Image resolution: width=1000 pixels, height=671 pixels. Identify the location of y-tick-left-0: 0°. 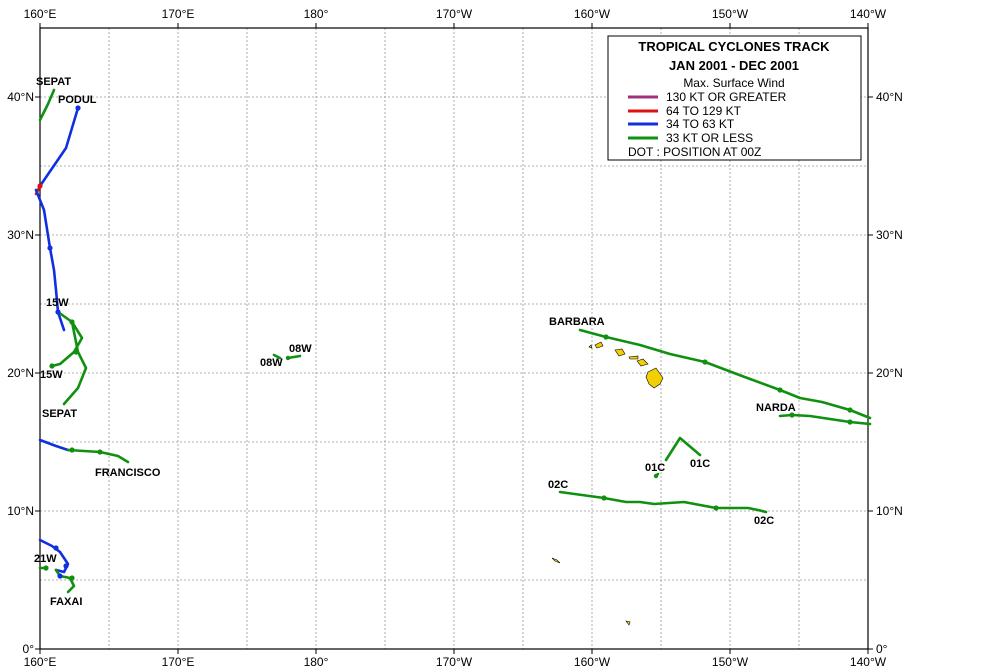
(29, 649).